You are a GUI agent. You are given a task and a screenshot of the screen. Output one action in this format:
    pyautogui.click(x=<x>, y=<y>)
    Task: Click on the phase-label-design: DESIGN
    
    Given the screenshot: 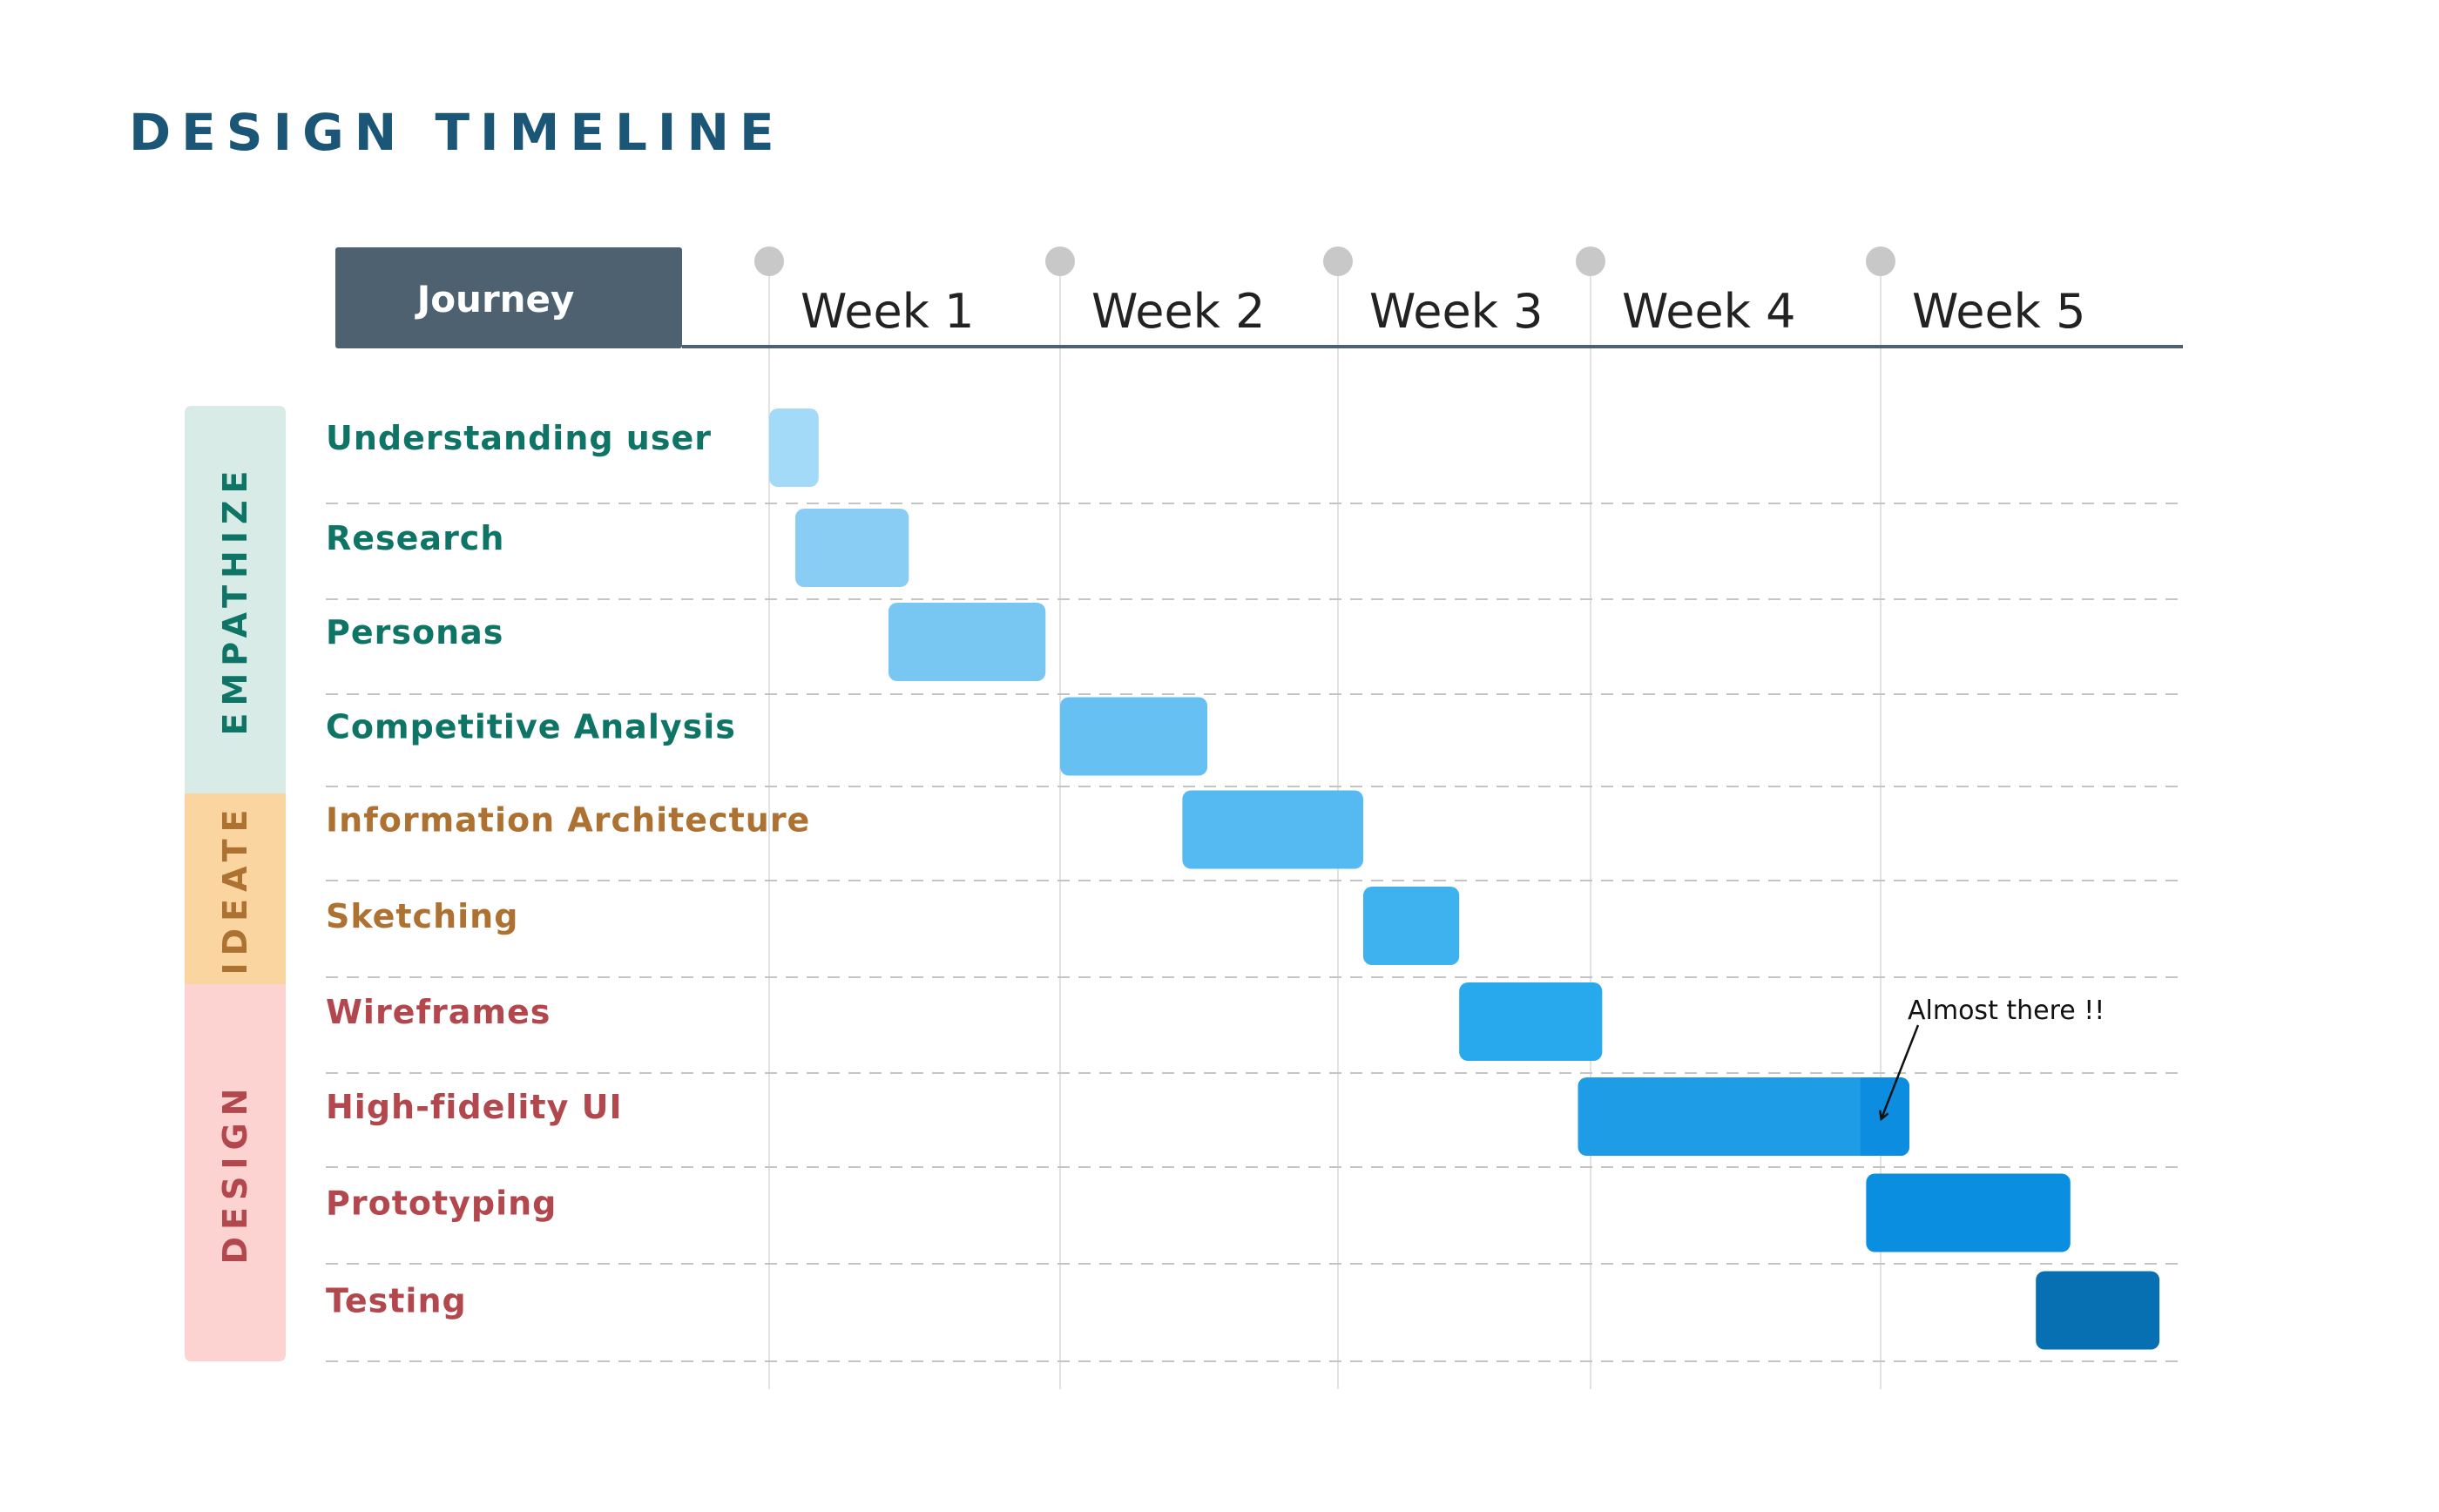 What is the action you would take?
    pyautogui.click(x=235, y=1172)
    